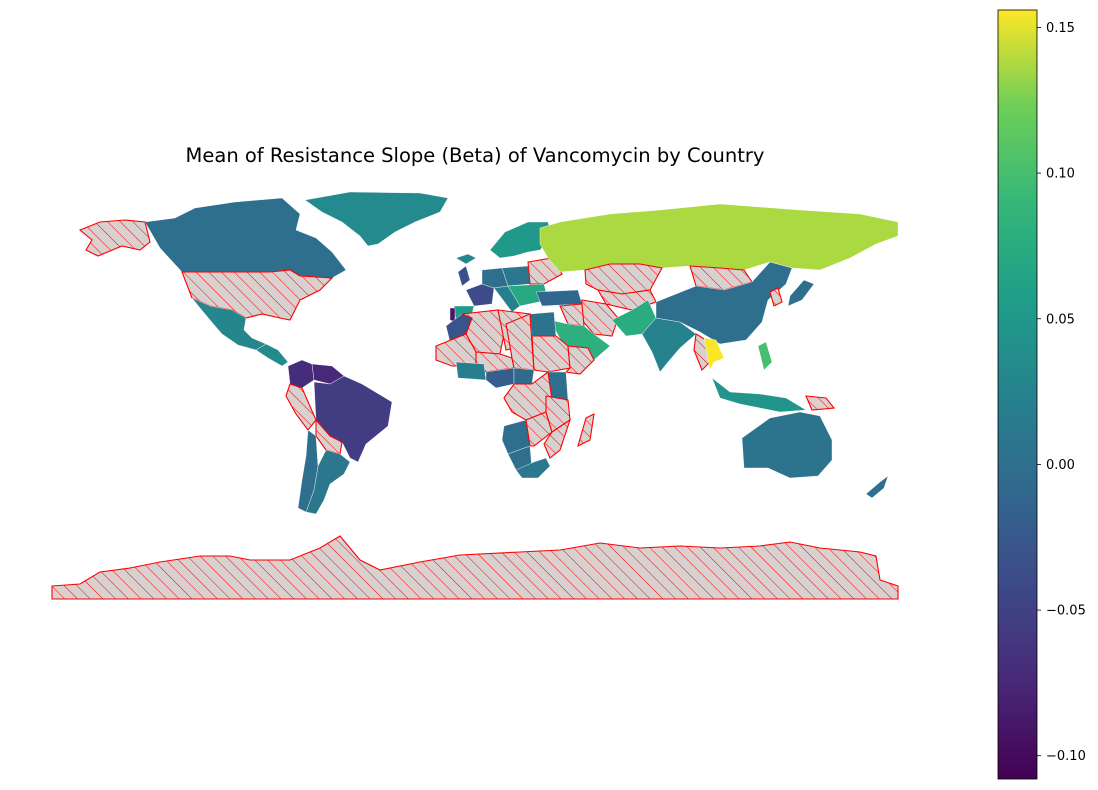 The image size is (1098, 790). Describe the element at coordinates (245, 238) in the screenshot. I see `region-canada` at that location.